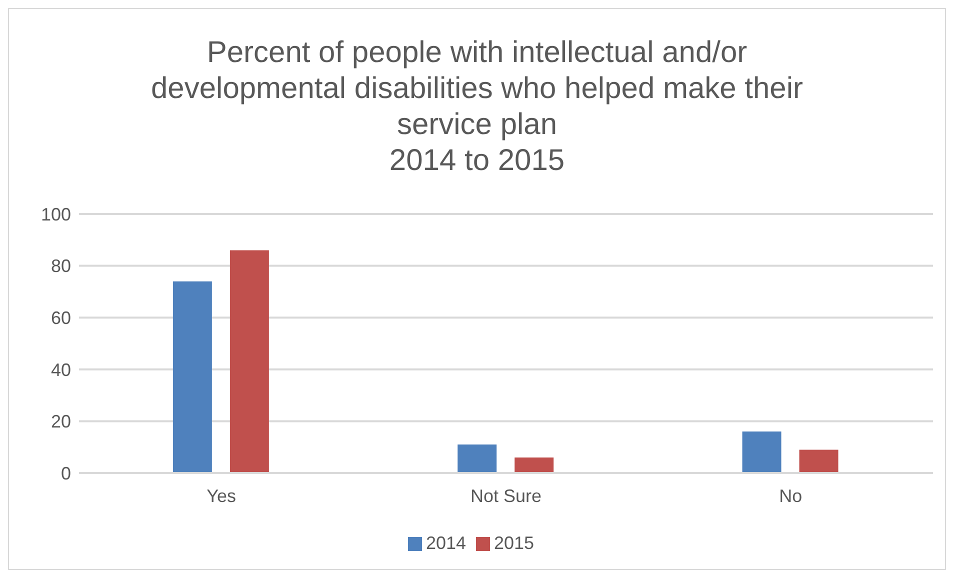  What do you see at coordinates (221, 496) in the screenshot?
I see `x-tick-label: Yes` at bounding box center [221, 496].